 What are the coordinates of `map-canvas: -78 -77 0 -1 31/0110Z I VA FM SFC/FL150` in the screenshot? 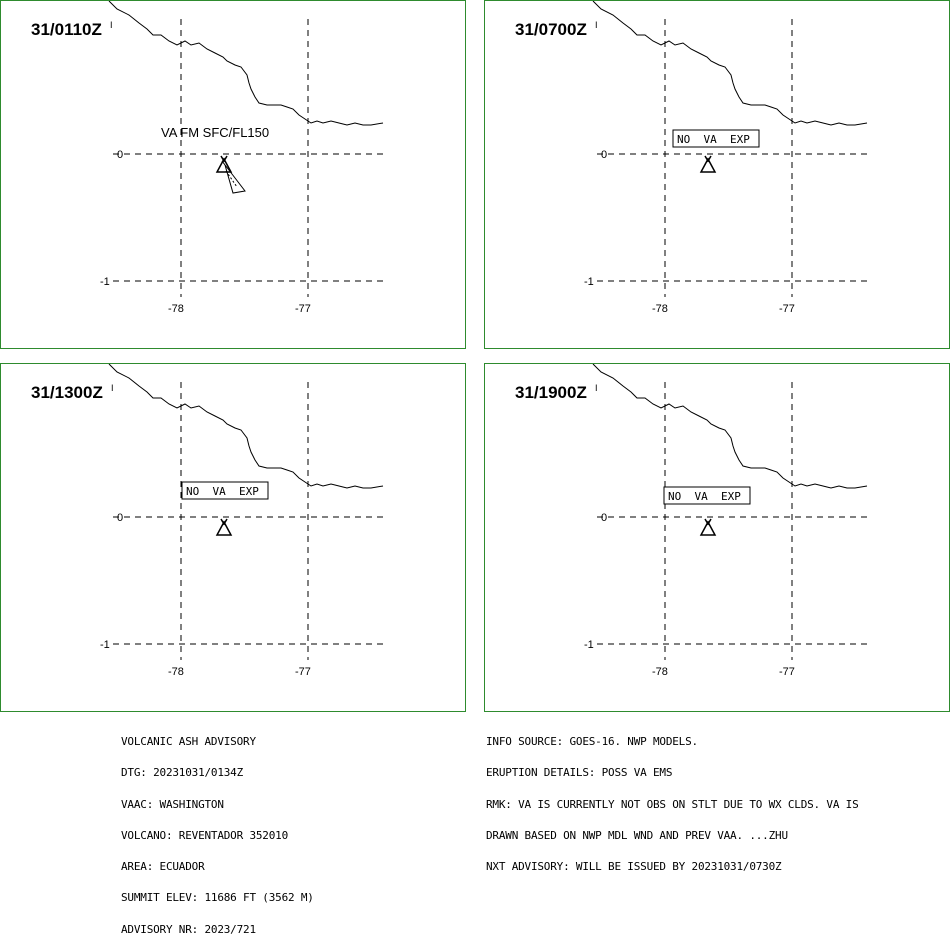 It's located at (208, 158).